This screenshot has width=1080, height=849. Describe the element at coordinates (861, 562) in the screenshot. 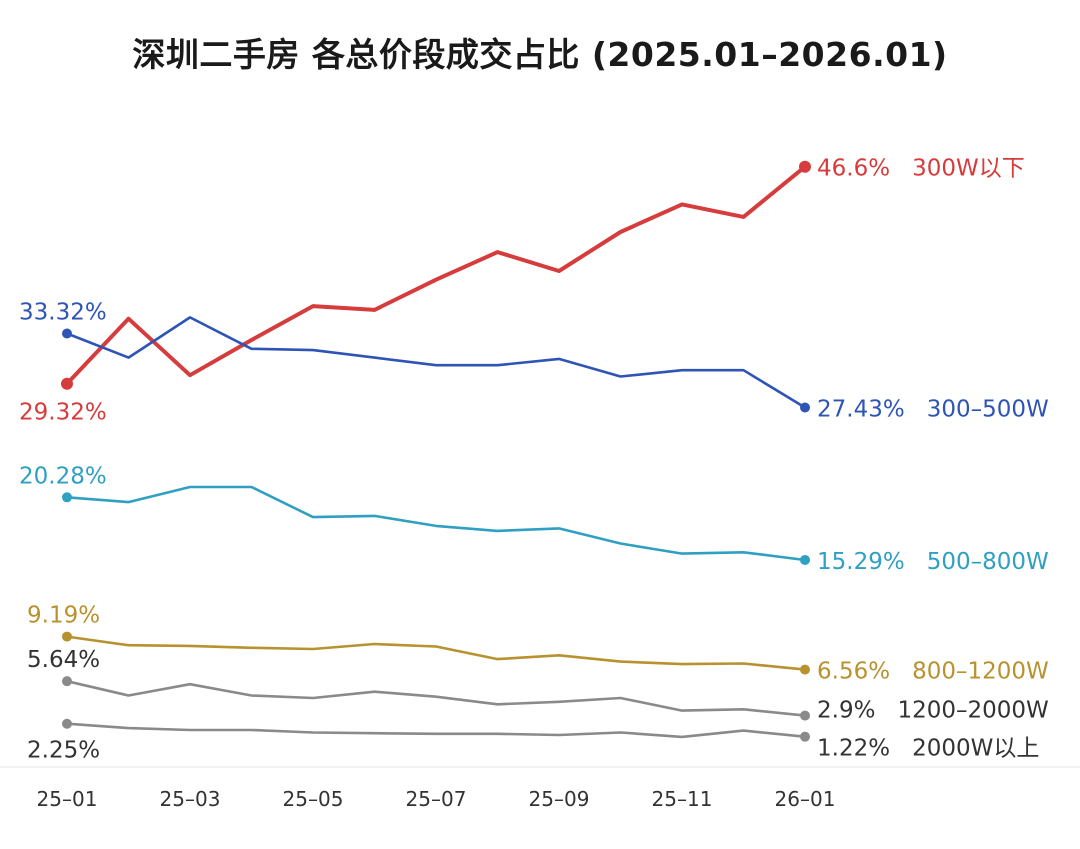

I see `series-end-value-label-2: 15.29%` at that location.